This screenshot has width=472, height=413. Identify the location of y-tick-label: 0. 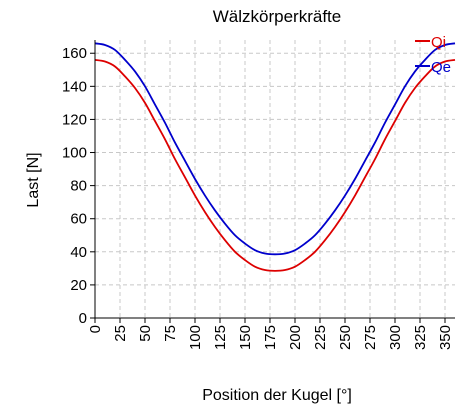
(83, 318).